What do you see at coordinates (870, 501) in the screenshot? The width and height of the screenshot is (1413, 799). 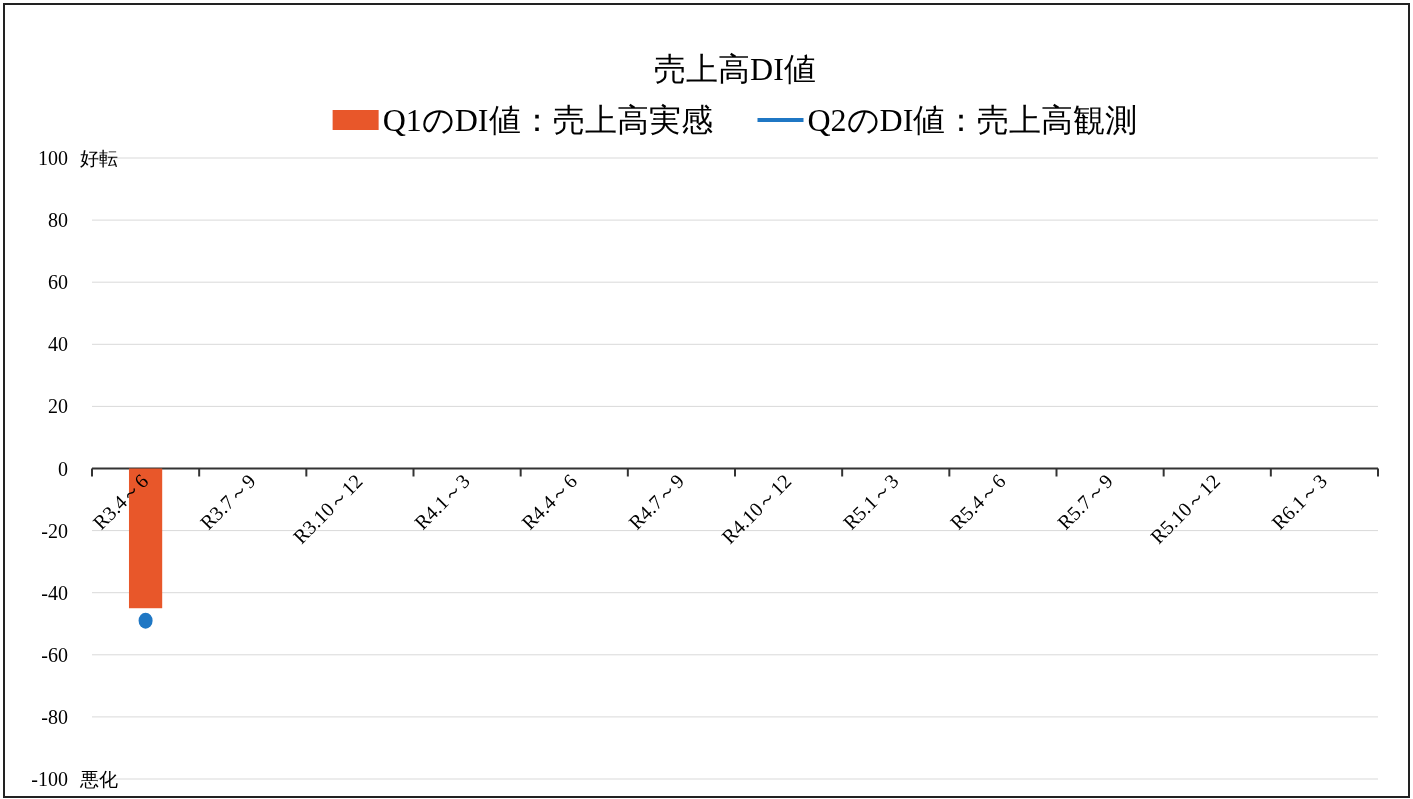 I see `x-tick-label: R5.1～3` at bounding box center [870, 501].